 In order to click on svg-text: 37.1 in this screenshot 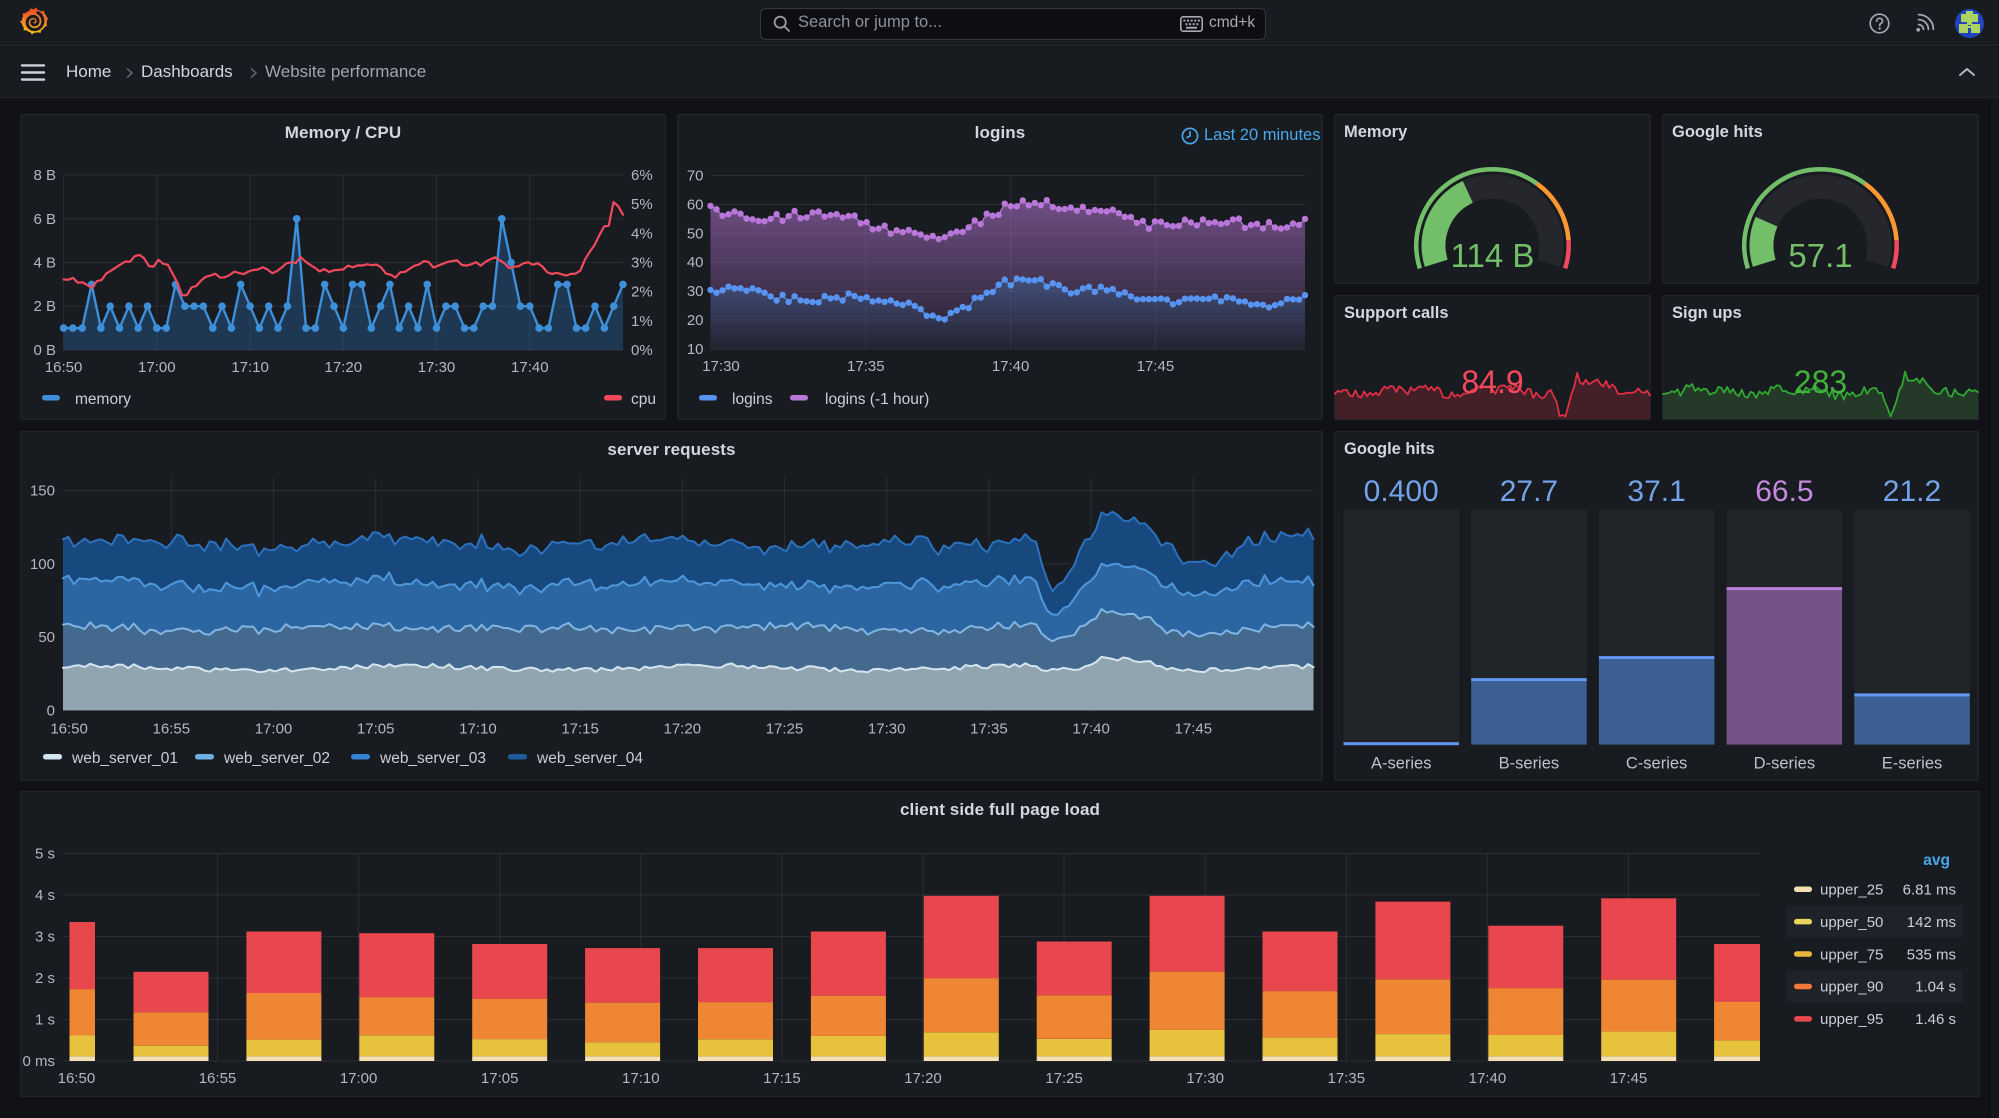, I will do `click(1656, 491)`.